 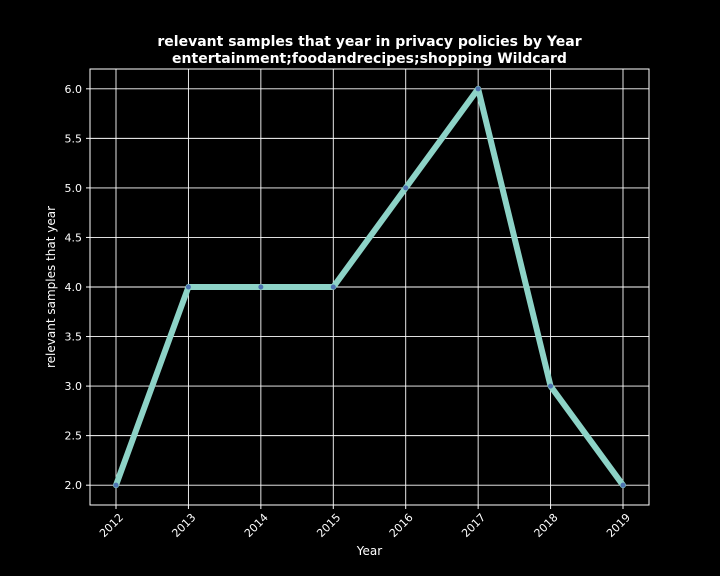 I want to click on x-tick-label: 2016, so click(x=401, y=525).